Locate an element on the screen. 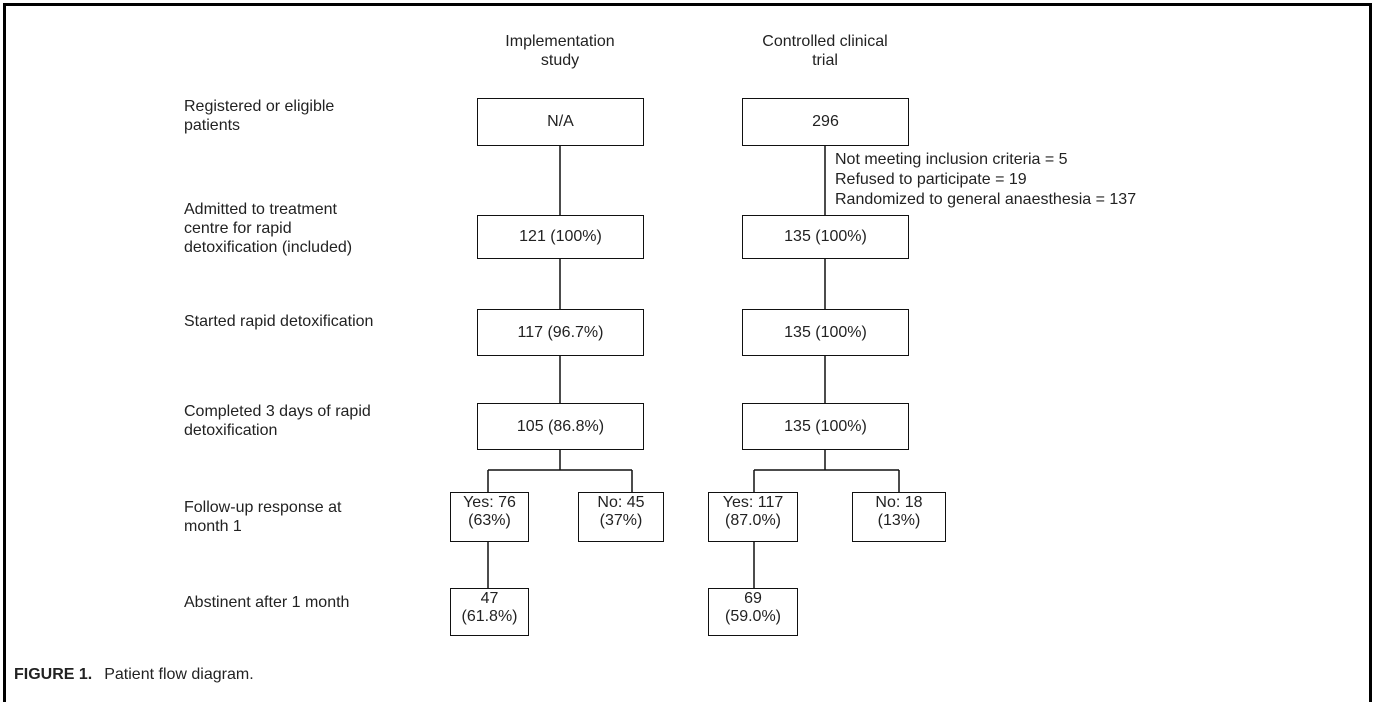  trial-completed-box: 135 (100%) is located at coordinates (825, 426).